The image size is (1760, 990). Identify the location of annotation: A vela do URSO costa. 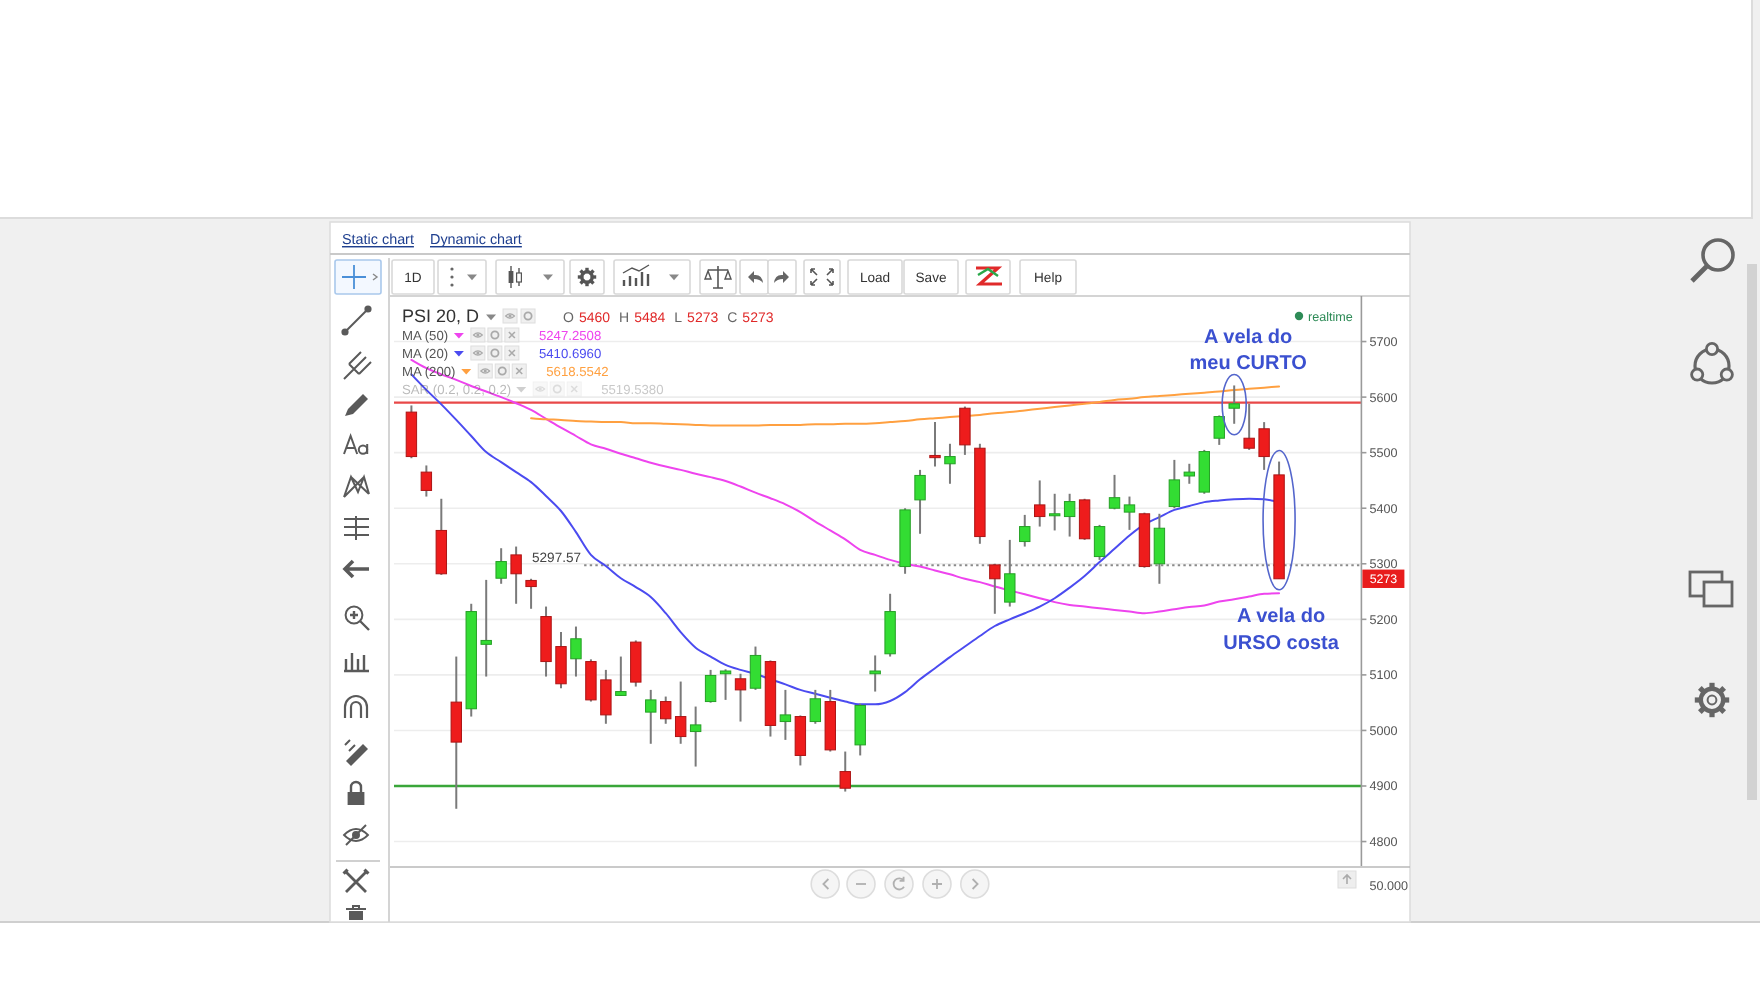
(1281, 630).